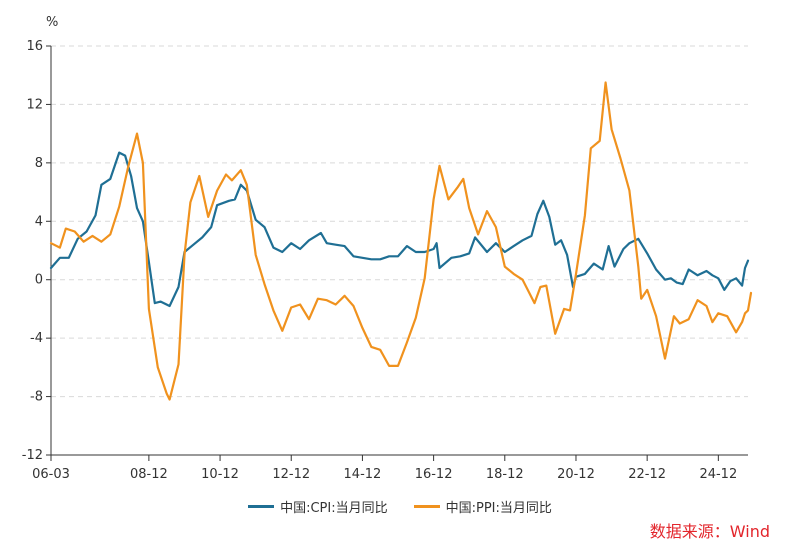  What do you see at coordinates (363, 474) in the screenshot?
I see `x-tick-label: 14-12` at bounding box center [363, 474].